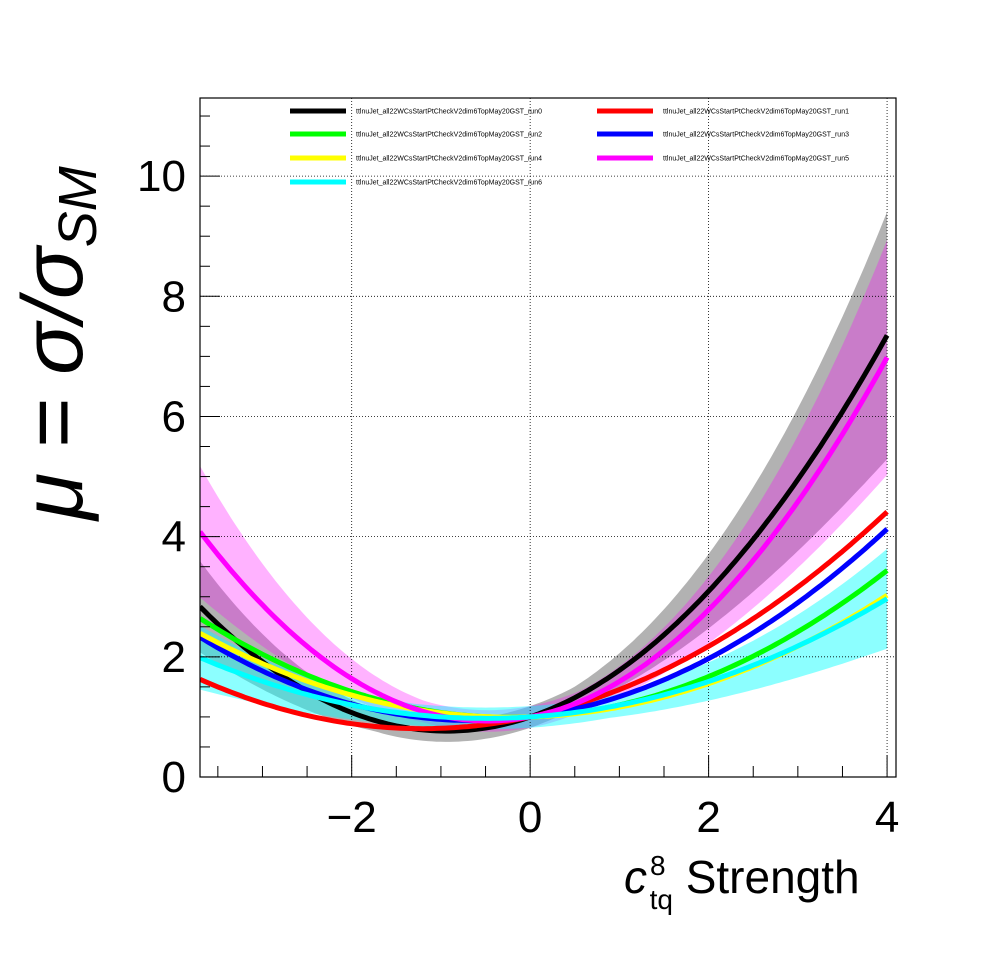 The width and height of the screenshot is (996, 972). What do you see at coordinates (174, 416) in the screenshot?
I see `y-tick-label: 6` at bounding box center [174, 416].